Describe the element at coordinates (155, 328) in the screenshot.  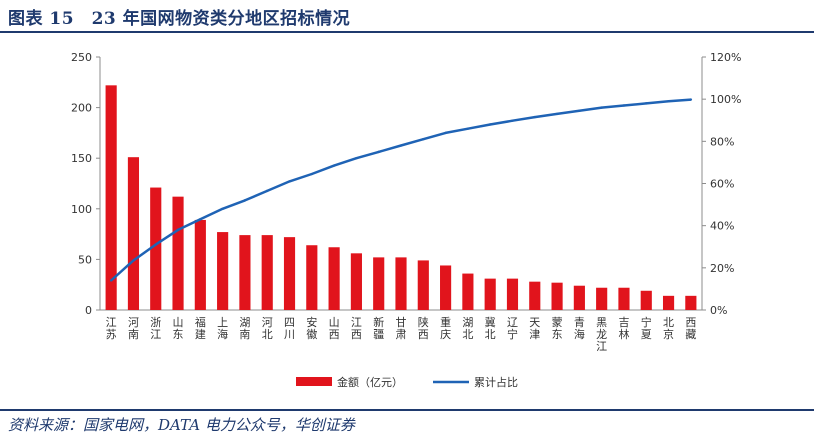
I see `category-label: 浙江` at that location.